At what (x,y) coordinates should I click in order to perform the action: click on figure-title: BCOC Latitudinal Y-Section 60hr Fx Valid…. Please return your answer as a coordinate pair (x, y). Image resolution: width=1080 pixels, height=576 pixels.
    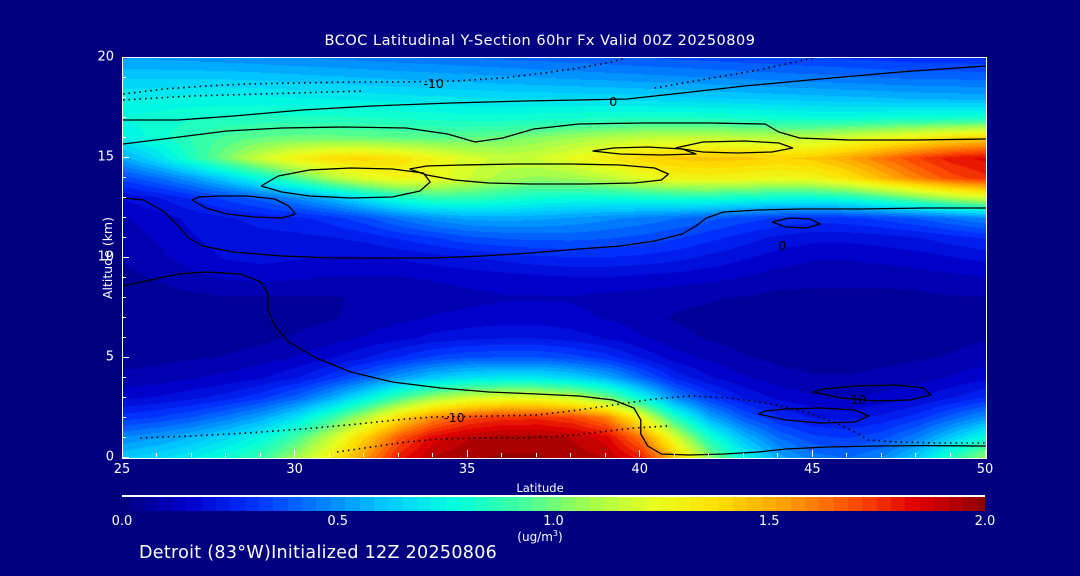
    Looking at the image, I should click on (540, 41).